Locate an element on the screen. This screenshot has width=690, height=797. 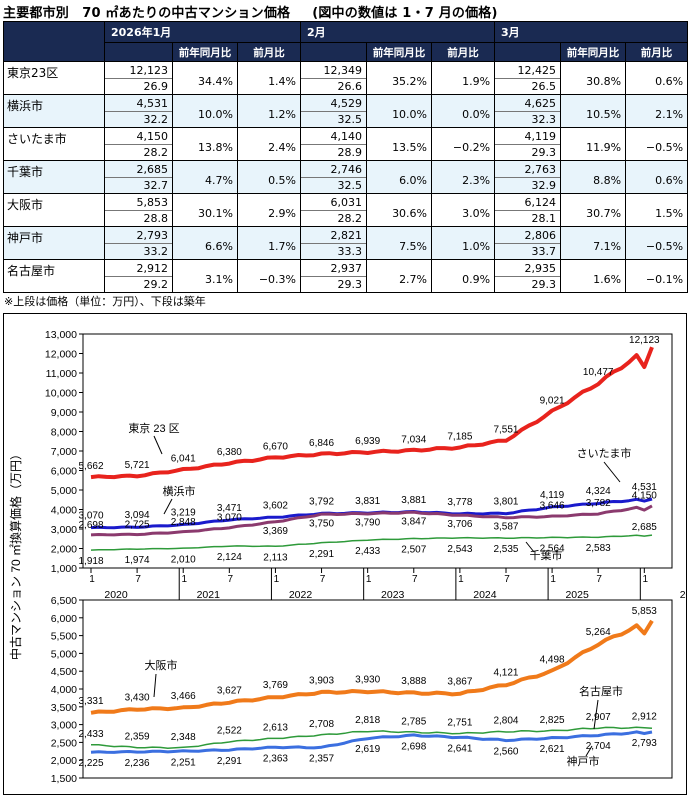
y-tick-label: 2,000 is located at coordinates (64, 550).